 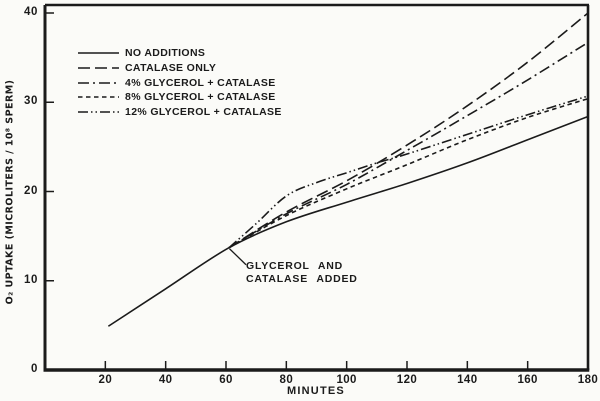 What do you see at coordinates (203, 112) in the screenshot?
I see `legend-label-12-glycerol-catalase: 12% GLYCEROL + CATALASE` at bounding box center [203, 112].